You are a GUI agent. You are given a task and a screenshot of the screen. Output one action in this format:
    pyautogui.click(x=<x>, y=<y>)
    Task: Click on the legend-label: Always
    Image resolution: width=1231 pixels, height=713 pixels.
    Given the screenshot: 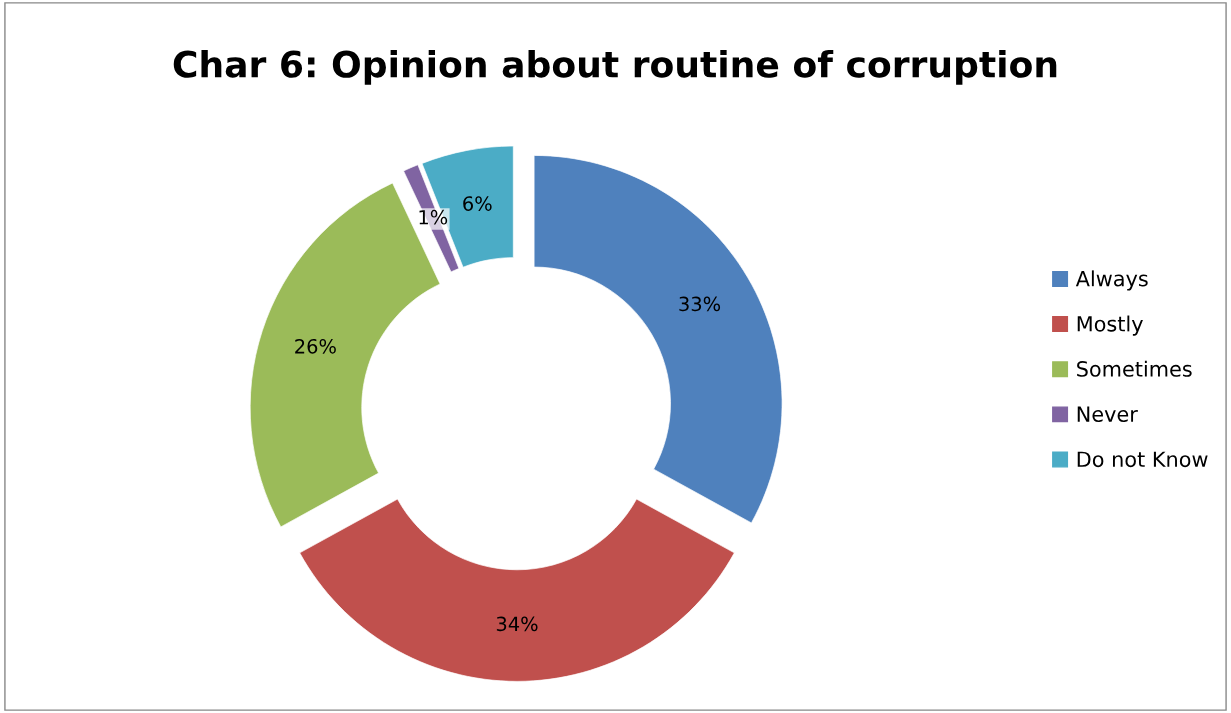 What is the action you would take?
    pyautogui.click(x=1111, y=280)
    